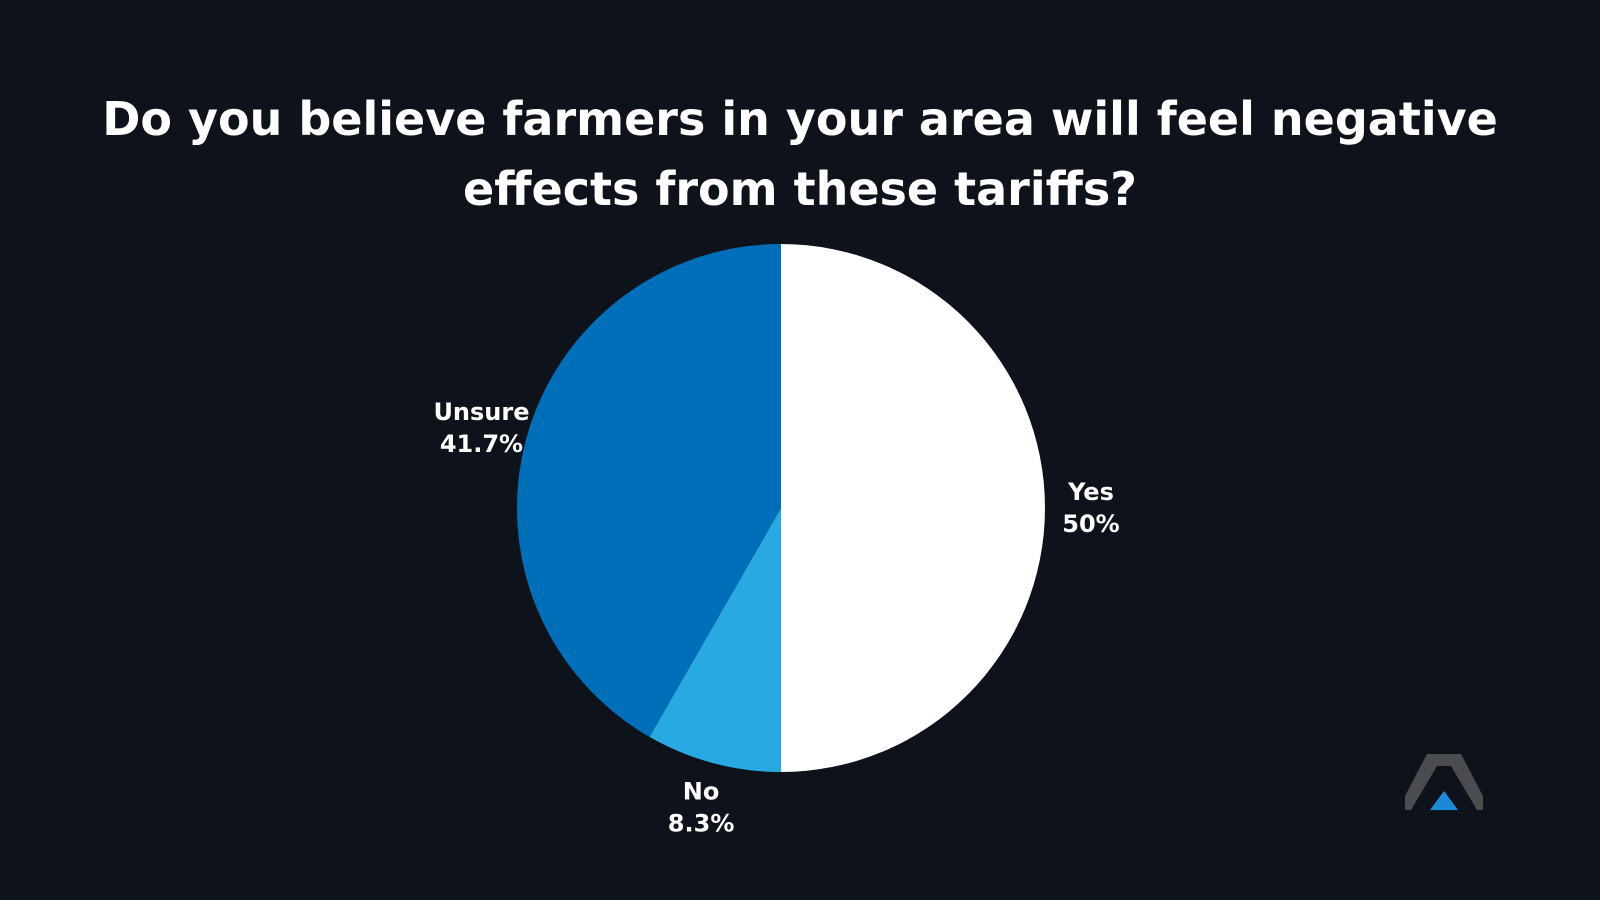  I want to click on logo-triangle, so click(1444, 800).